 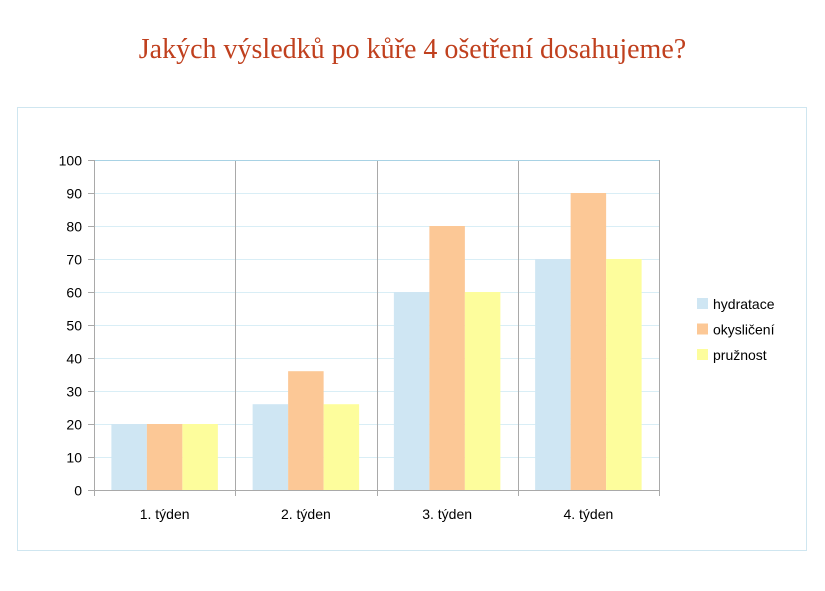 What do you see at coordinates (306, 514) in the screenshot?
I see `x-tick-label: 2. týden` at bounding box center [306, 514].